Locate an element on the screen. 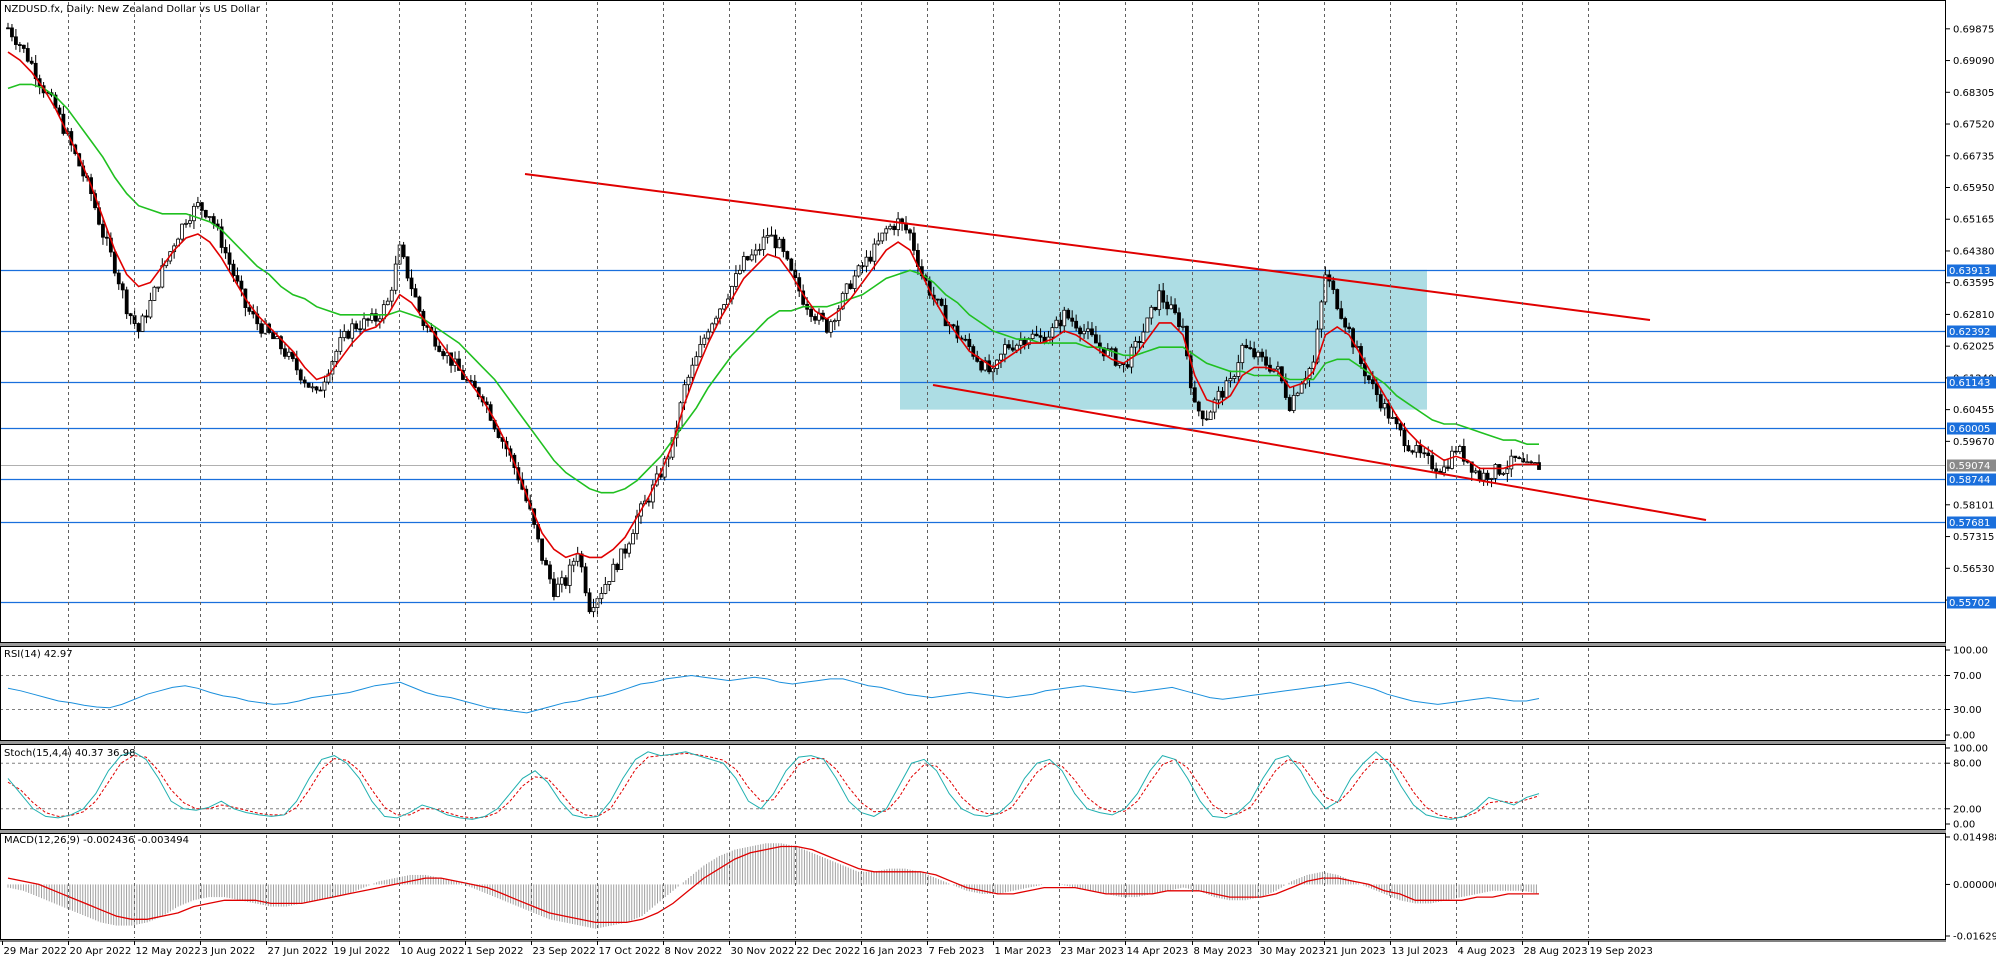  date-tick-label: 23 Sep 2022 is located at coordinates (564, 951).